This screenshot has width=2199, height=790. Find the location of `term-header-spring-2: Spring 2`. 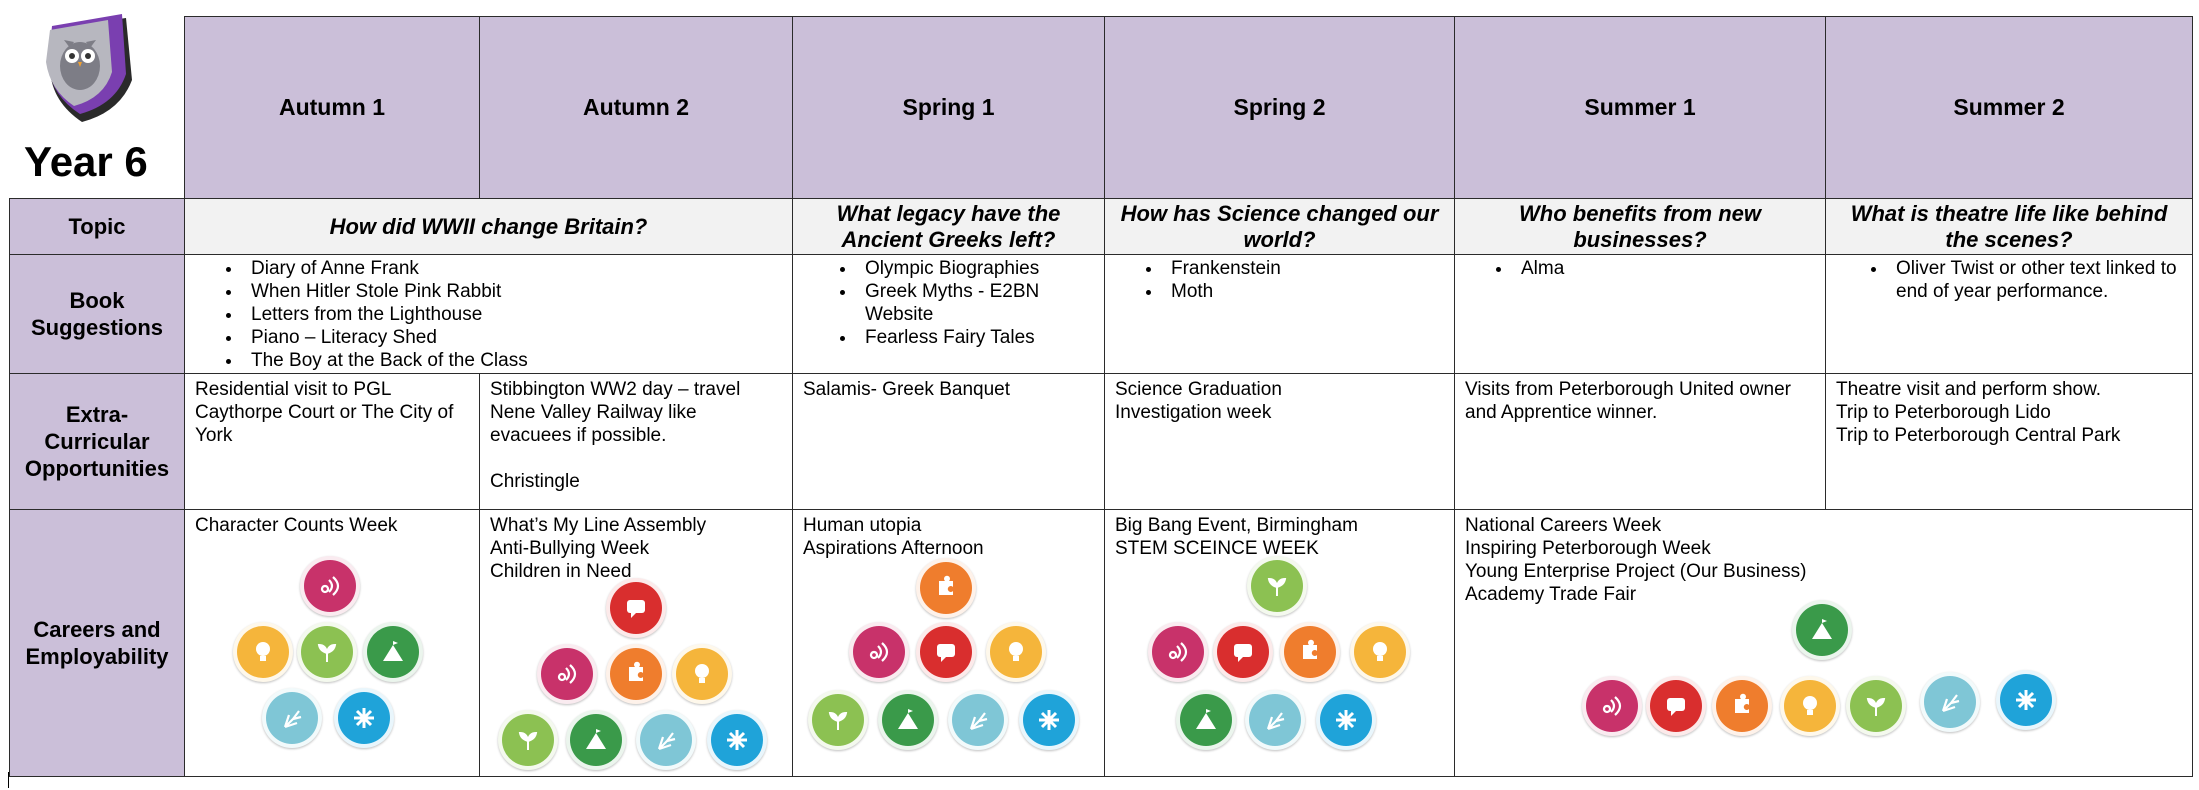

term-header-spring-2: Spring 2 is located at coordinates (1279, 107).